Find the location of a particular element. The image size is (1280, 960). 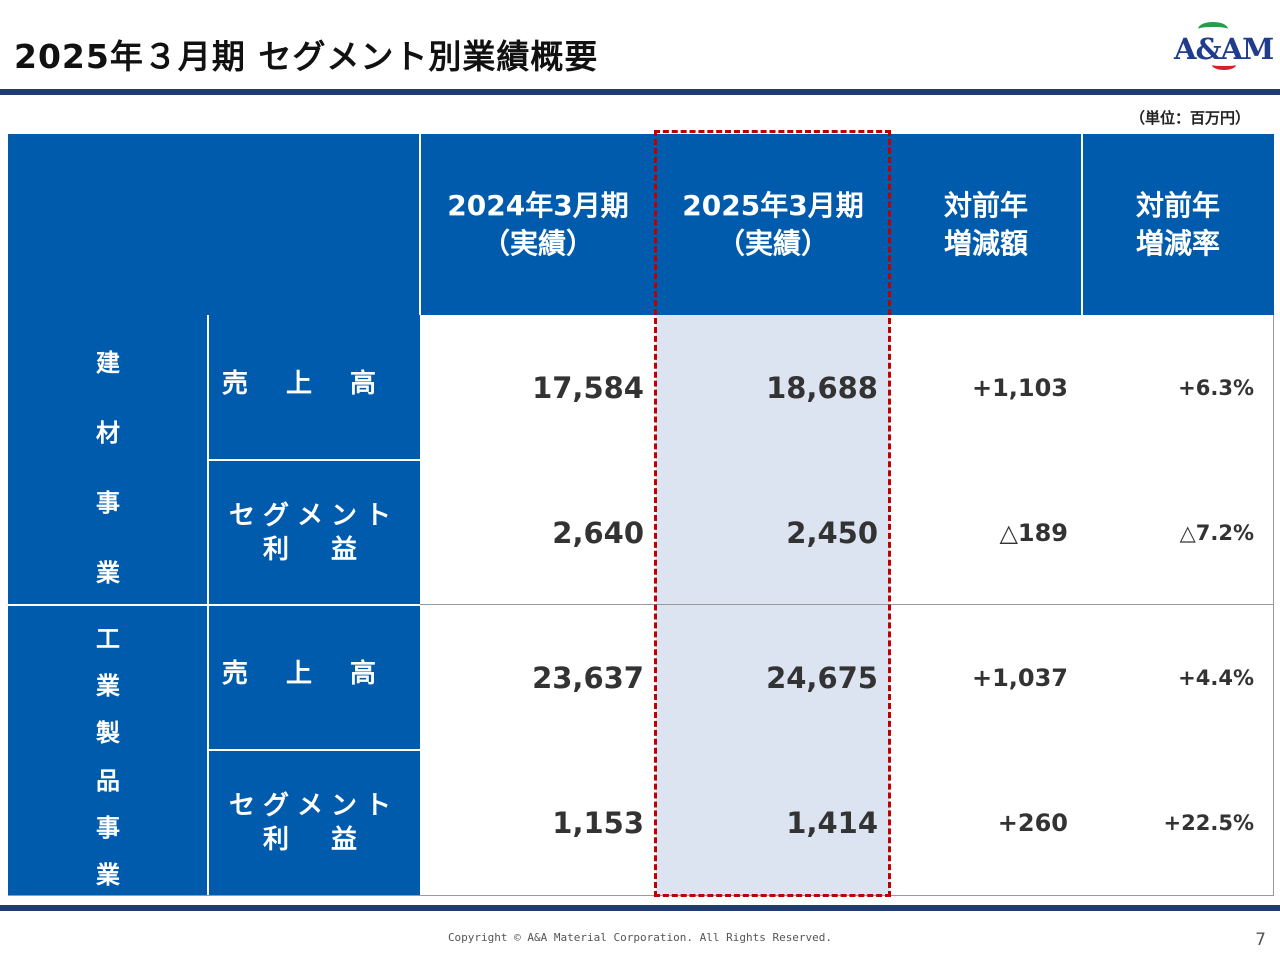

segment1-char: 材 is located at coordinates (108, 432).